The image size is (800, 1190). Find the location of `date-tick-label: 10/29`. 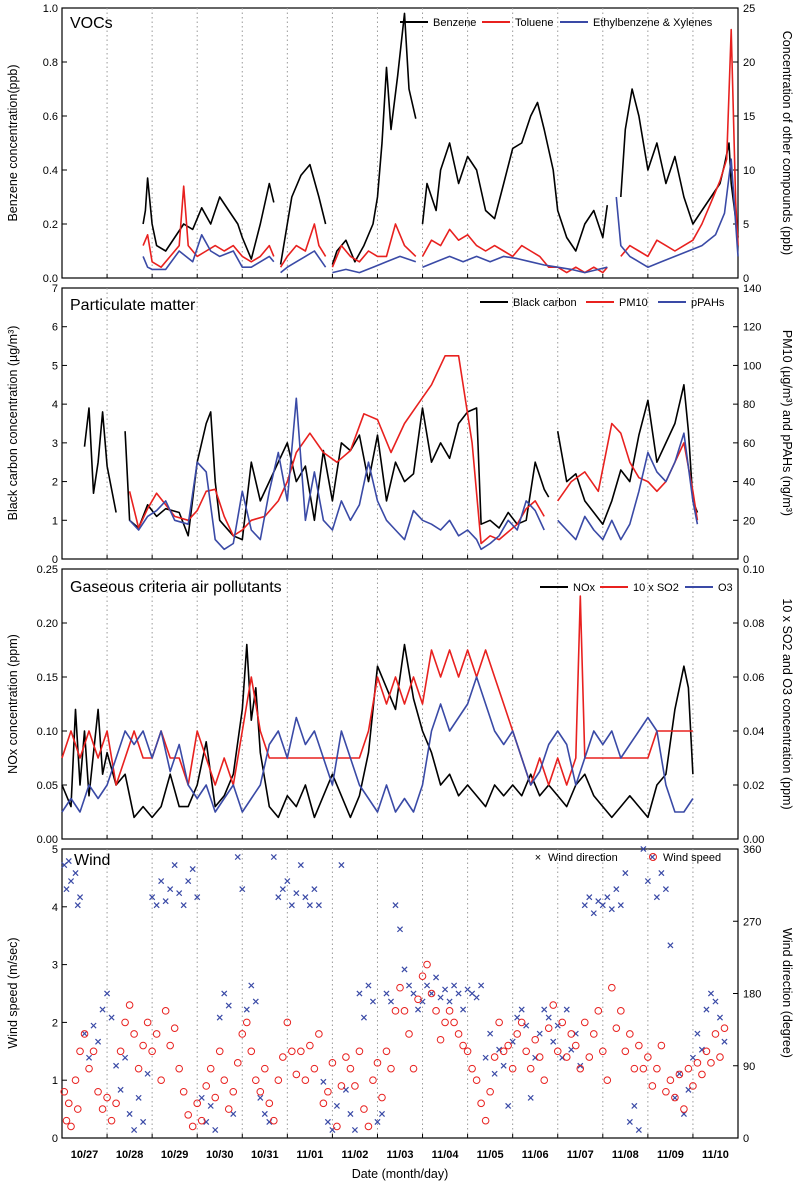

date-tick-label: 10/29 is located at coordinates (175, 1155).